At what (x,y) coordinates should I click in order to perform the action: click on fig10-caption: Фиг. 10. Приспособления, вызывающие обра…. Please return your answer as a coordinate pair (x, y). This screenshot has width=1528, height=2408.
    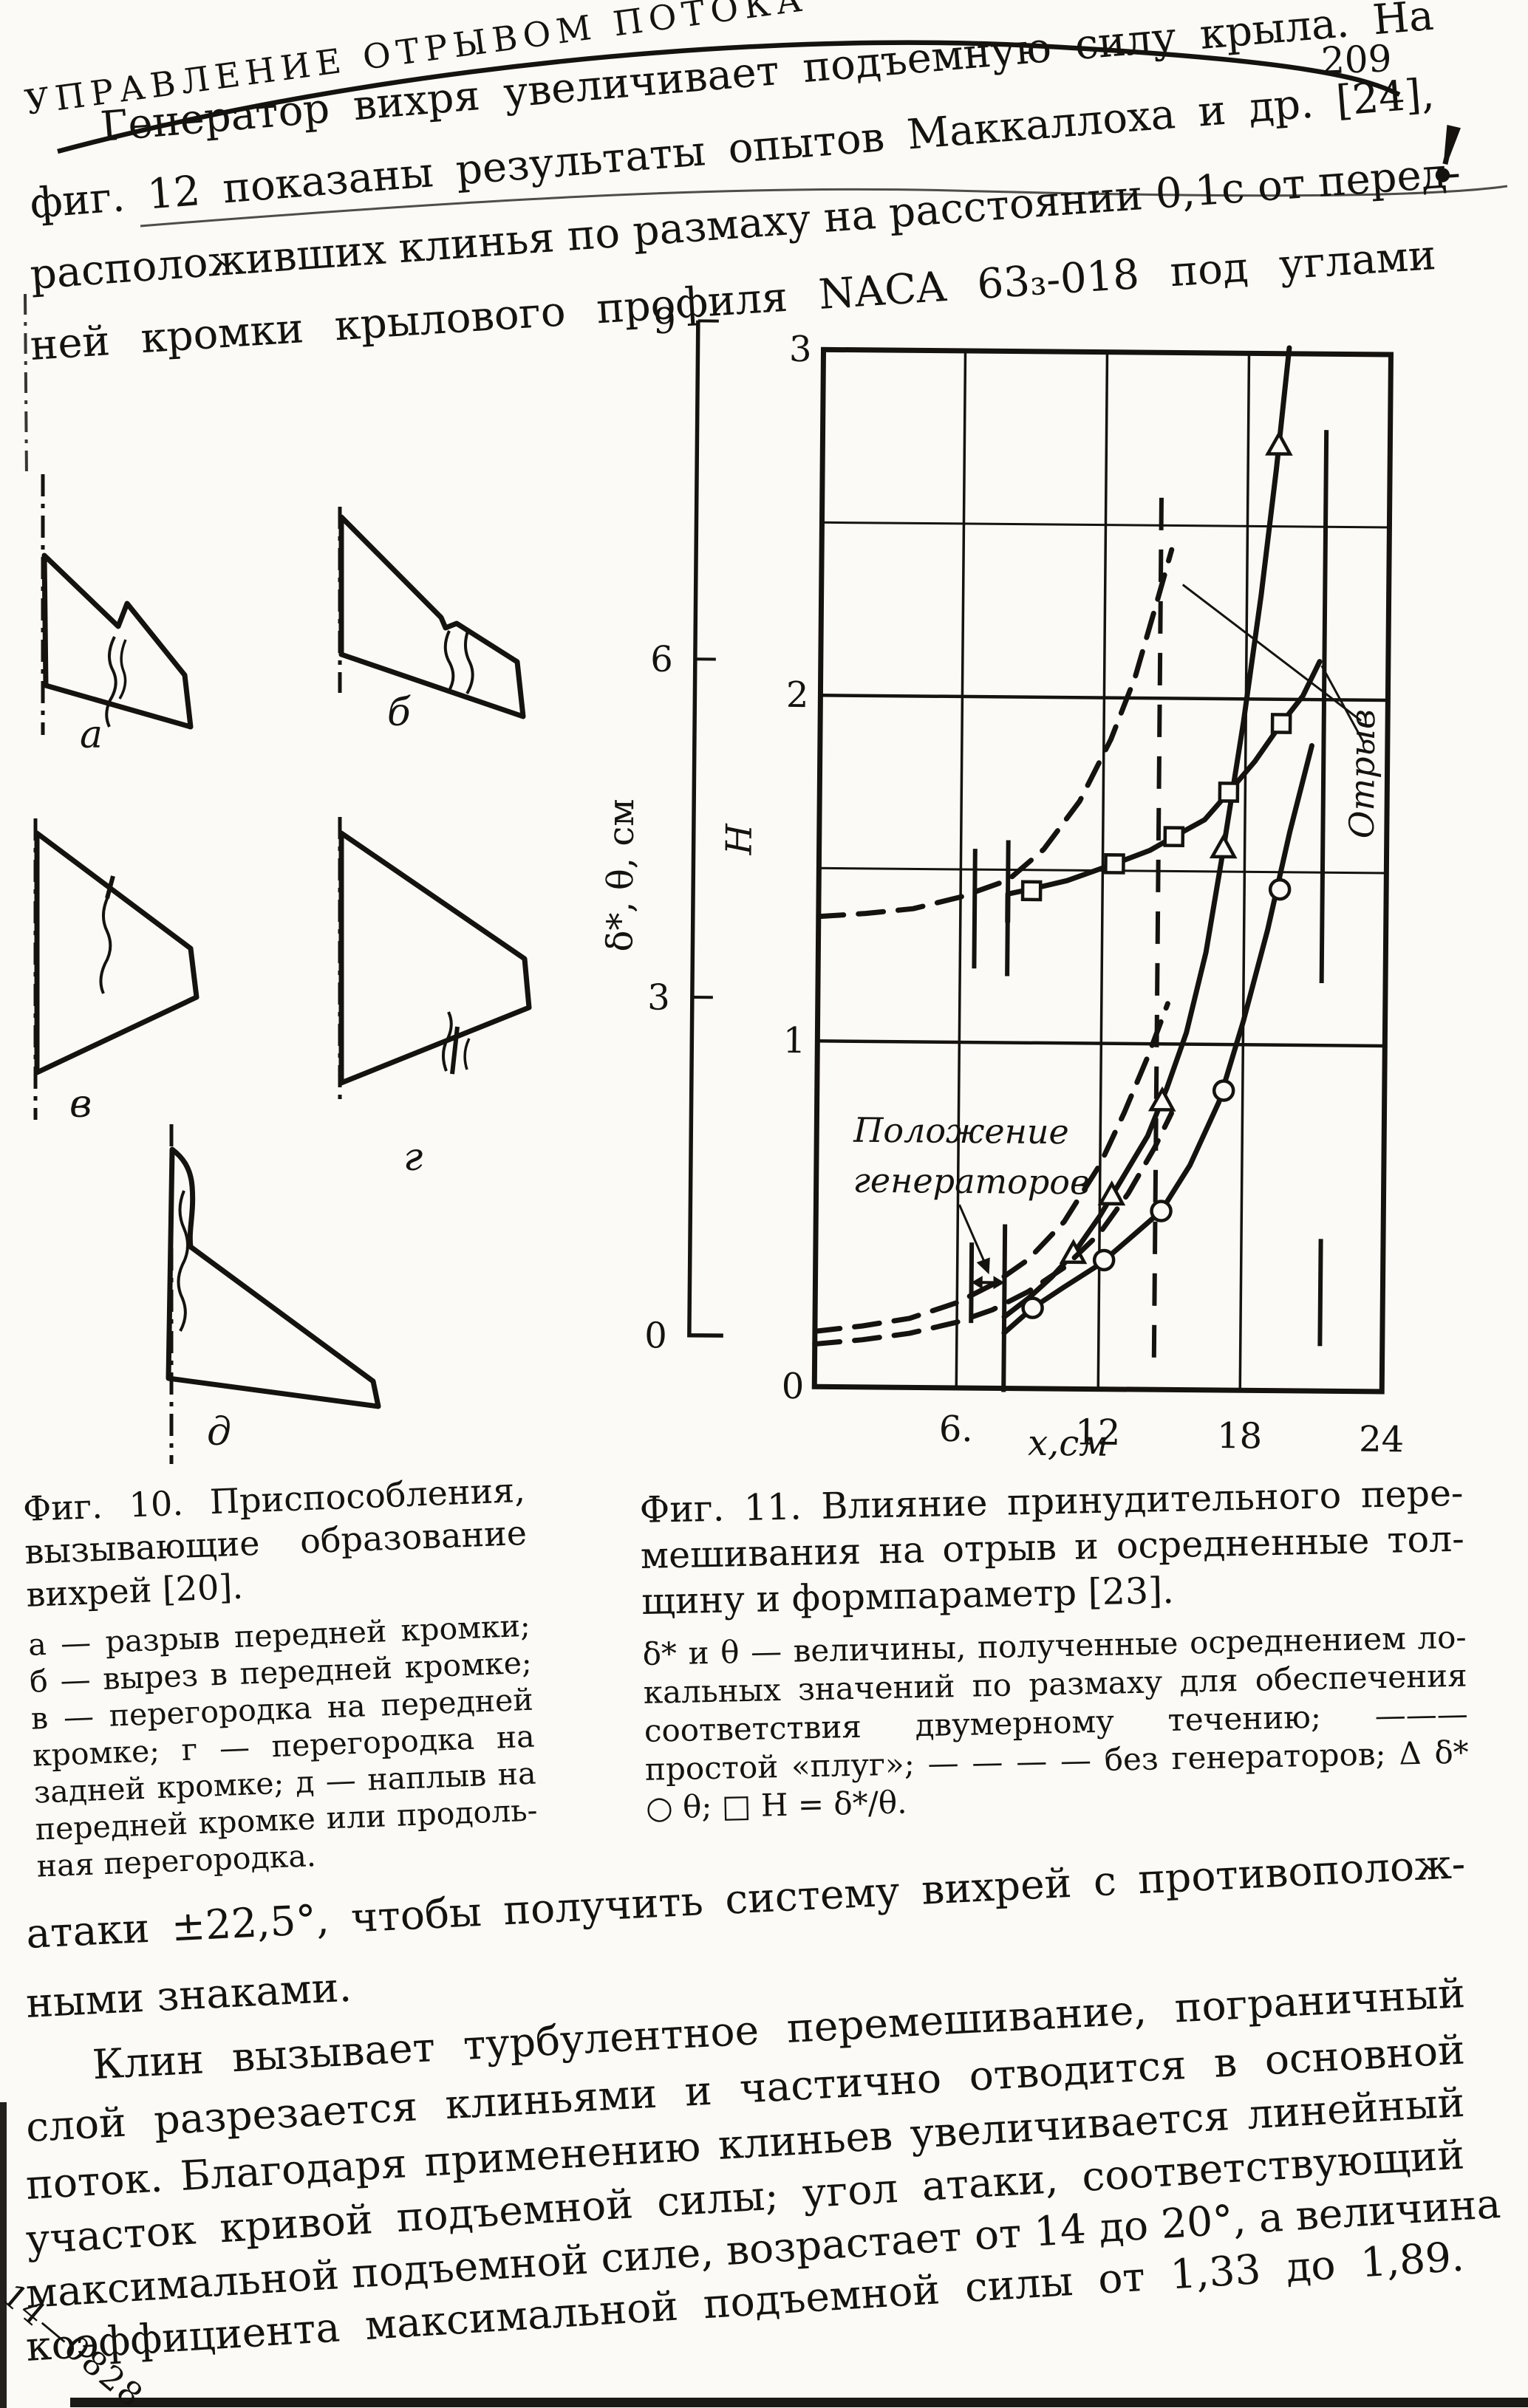
    Looking at the image, I should click on (280, 1676).